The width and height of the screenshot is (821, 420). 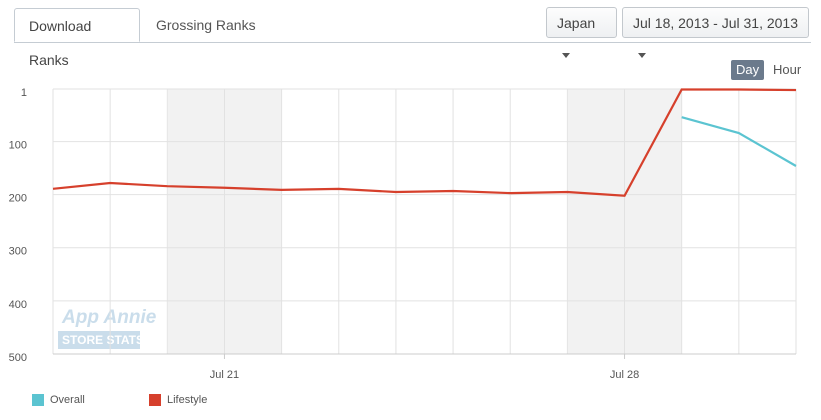 What do you see at coordinates (18, 199) in the screenshot?
I see `y-tick-label: 200` at bounding box center [18, 199].